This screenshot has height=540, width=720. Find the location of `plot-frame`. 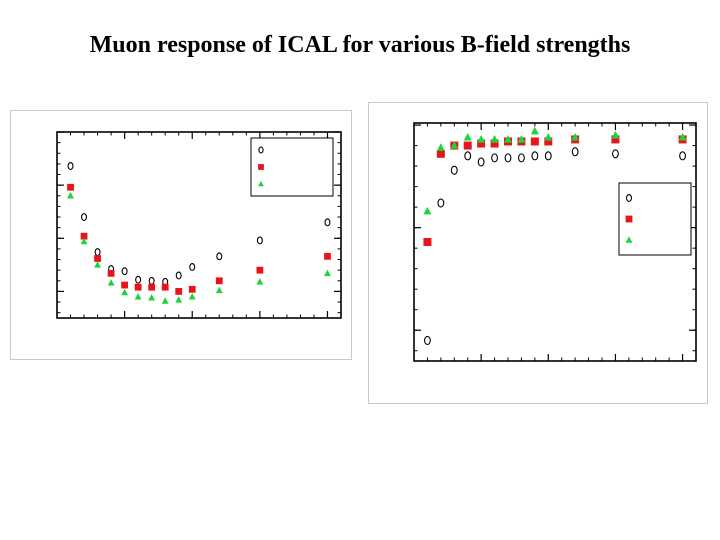

plot-frame is located at coordinates (199, 225).